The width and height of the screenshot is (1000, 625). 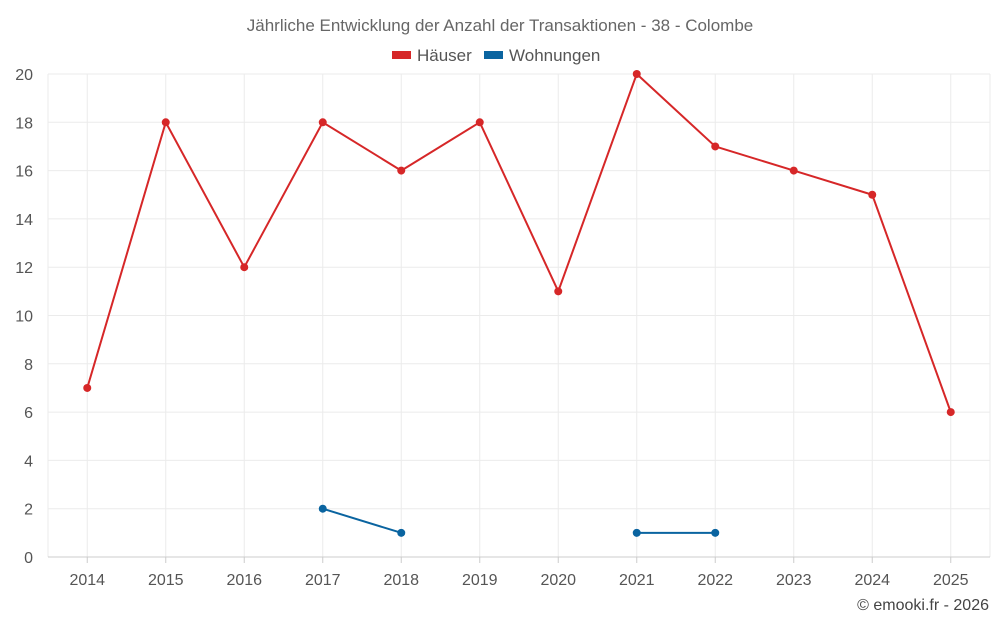 I want to click on x-tick-label: 2022, so click(x=715, y=580).